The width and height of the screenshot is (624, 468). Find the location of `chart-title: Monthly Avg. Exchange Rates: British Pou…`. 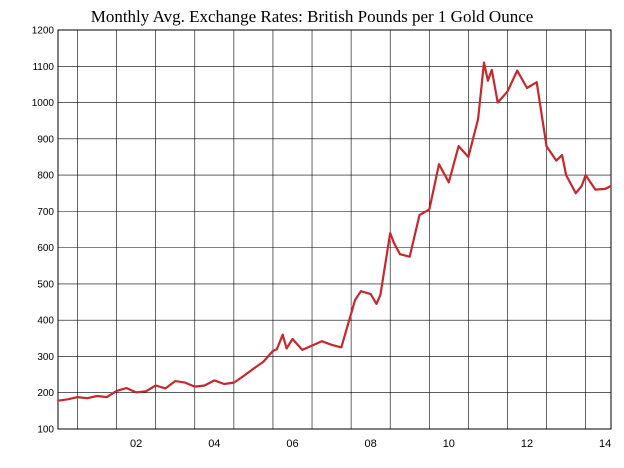

chart-title: Monthly Avg. Exchange Rates: British Pou… is located at coordinates (312, 16).